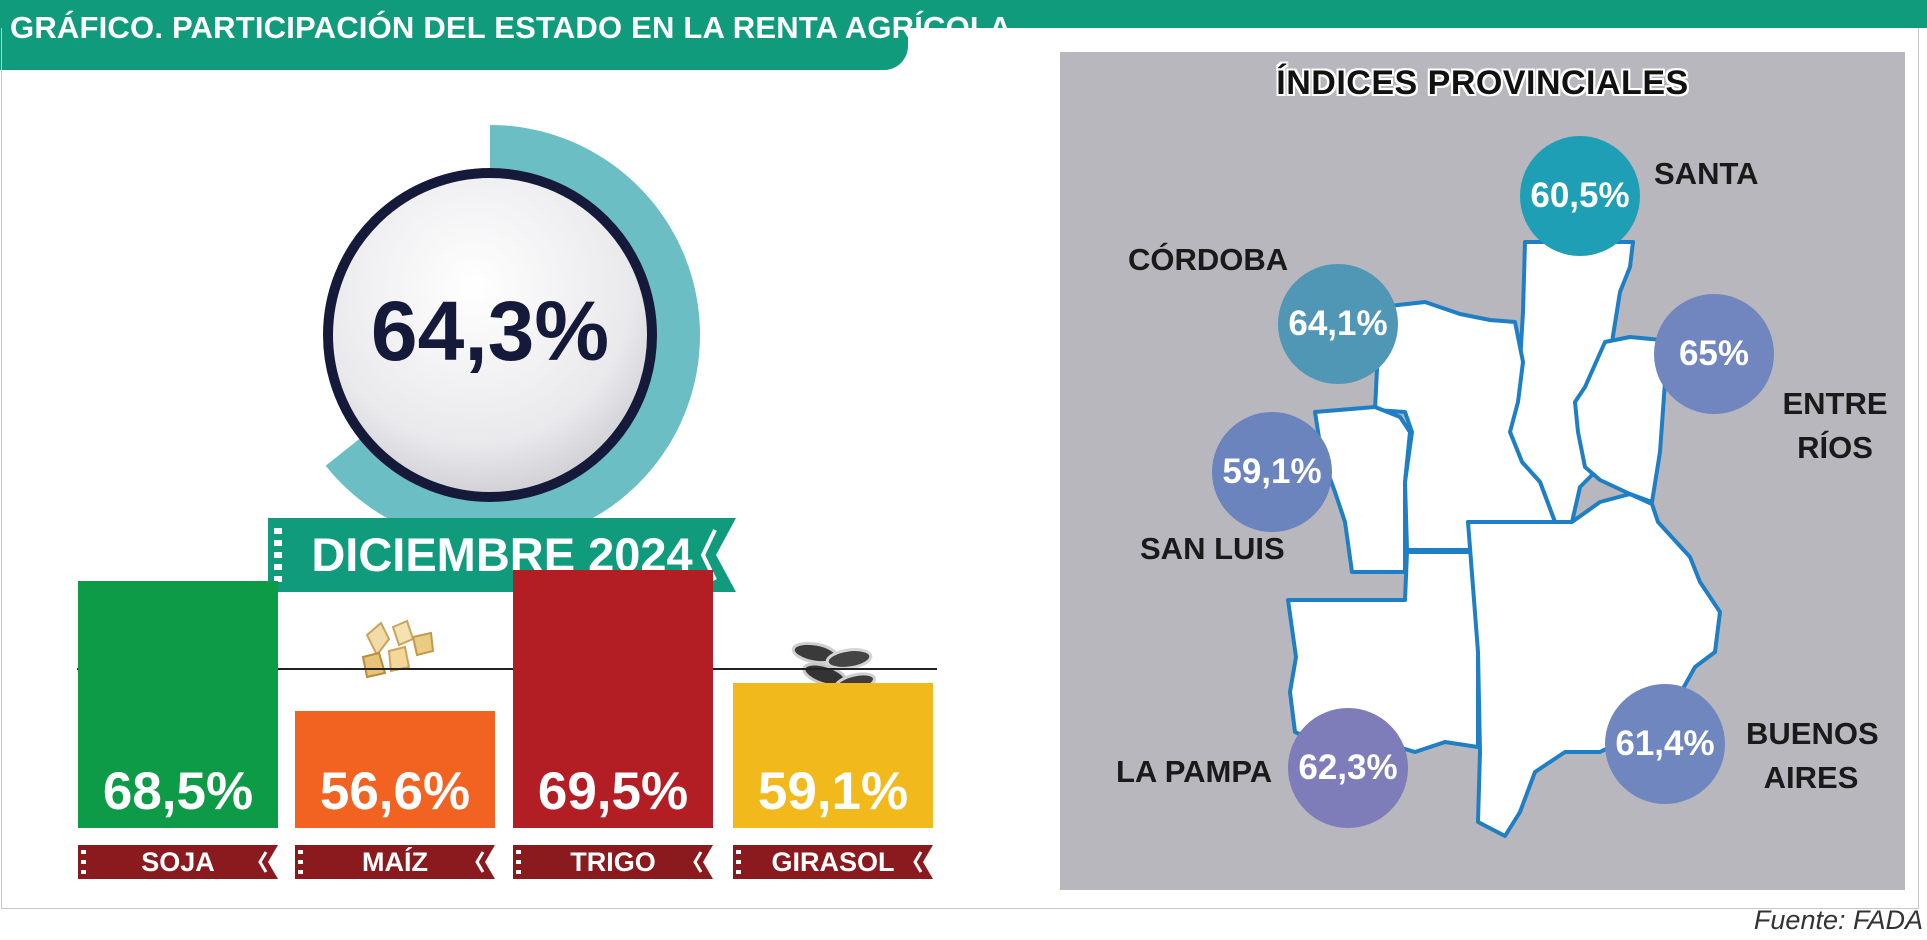 This screenshot has width=1927, height=940. What do you see at coordinates (613, 791) in the screenshot?
I see `crop-value-label: 69,5%` at bounding box center [613, 791].